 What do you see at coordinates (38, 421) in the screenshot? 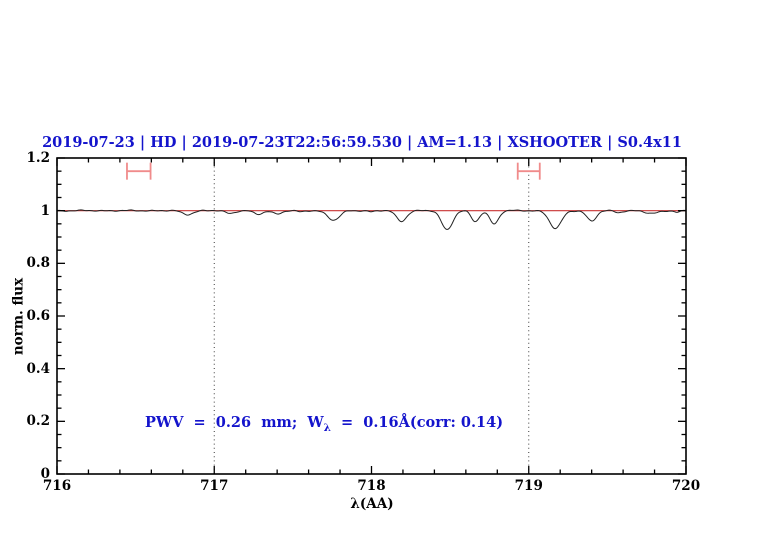
I see `y-tick-label-0.2: 0.2` at bounding box center [38, 421].